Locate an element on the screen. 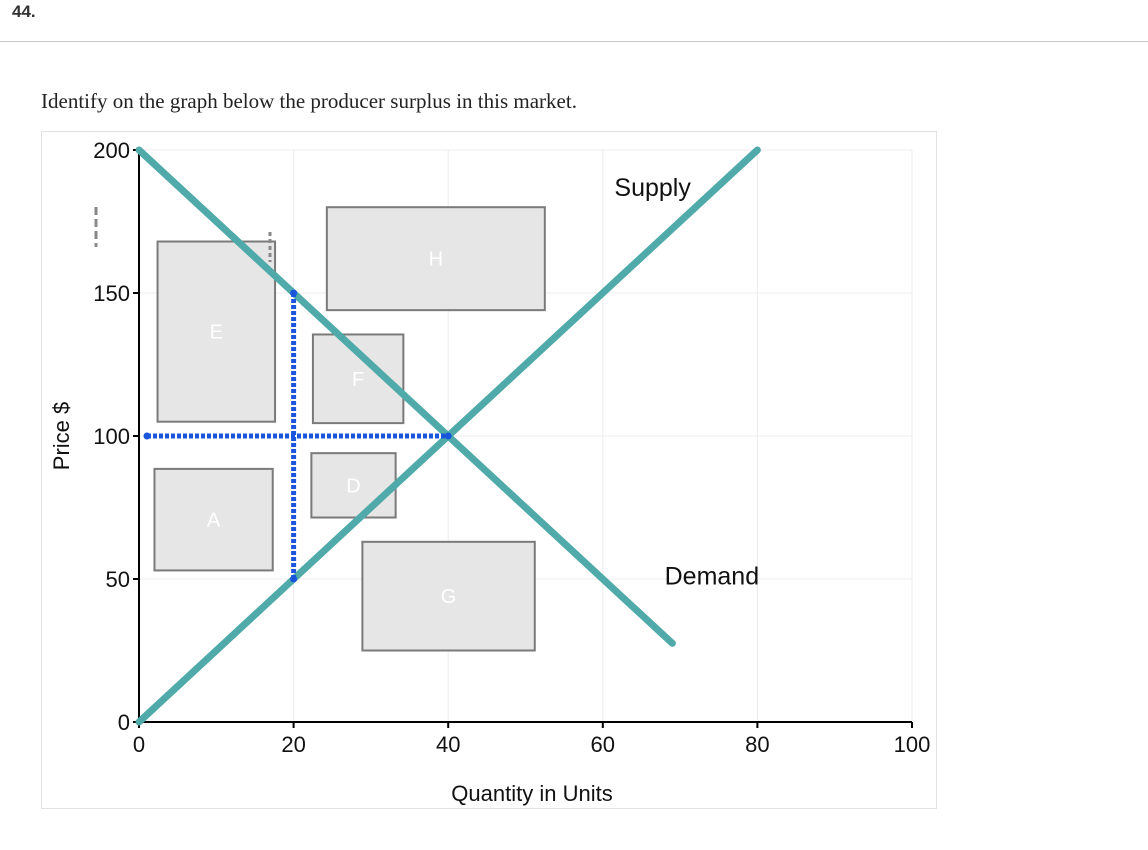  region-label-e: E is located at coordinates (216, 333).